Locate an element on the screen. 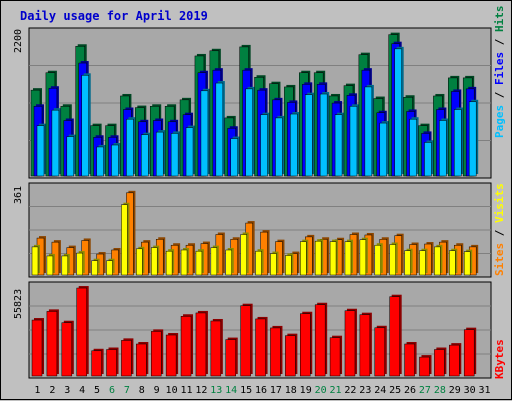  top-legend-text: Pages / Files / Hits is located at coordinates (499, 72).